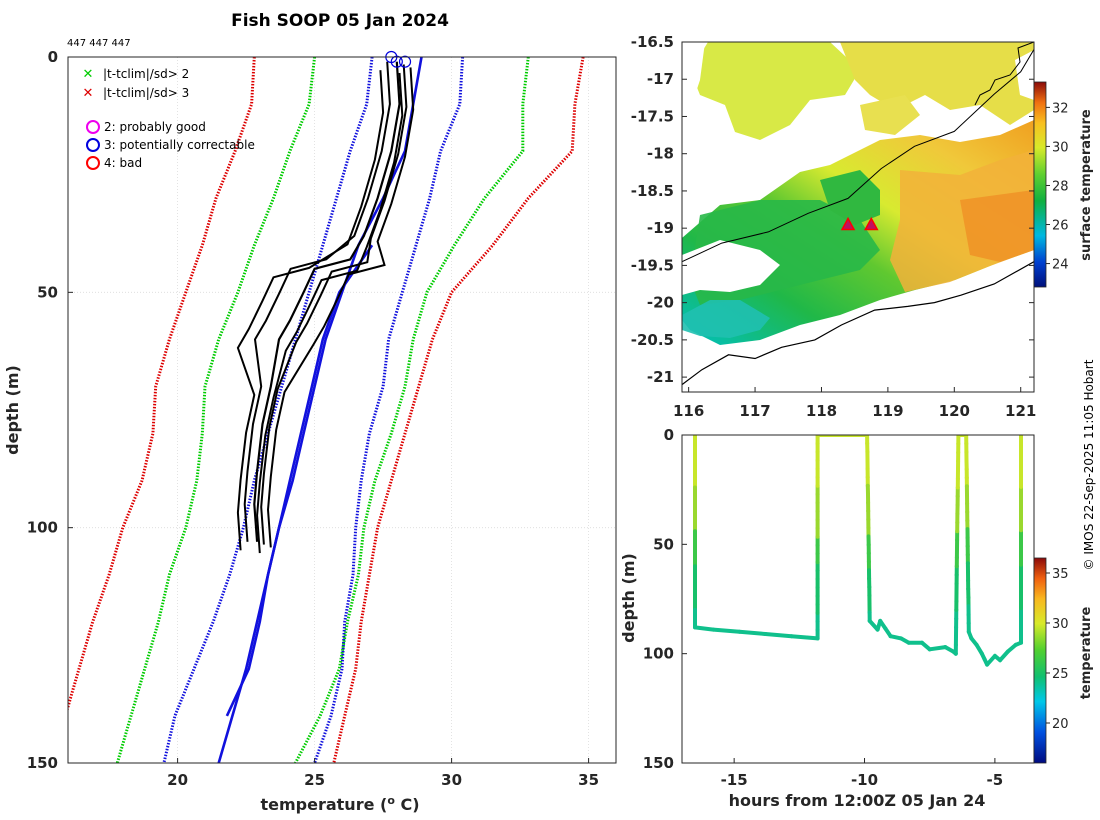 This screenshot has width=1100, height=820. I want to click on map-xtick-label: 120, so click(954, 411).